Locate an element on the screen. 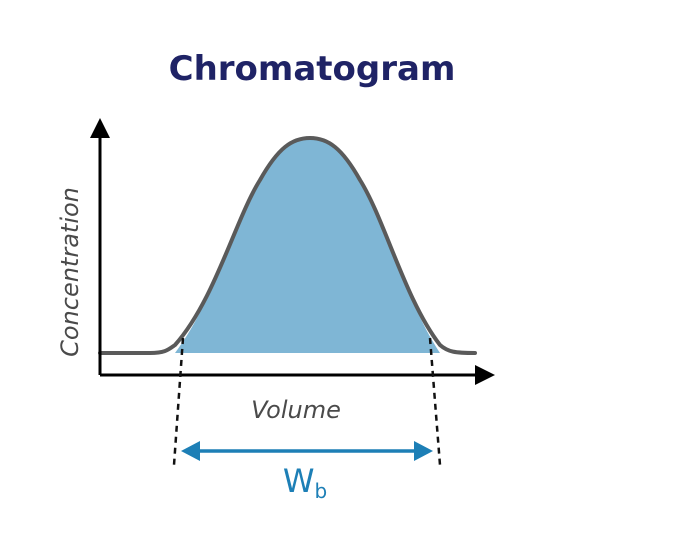  width-arrow-right-head is located at coordinates (423, 451).